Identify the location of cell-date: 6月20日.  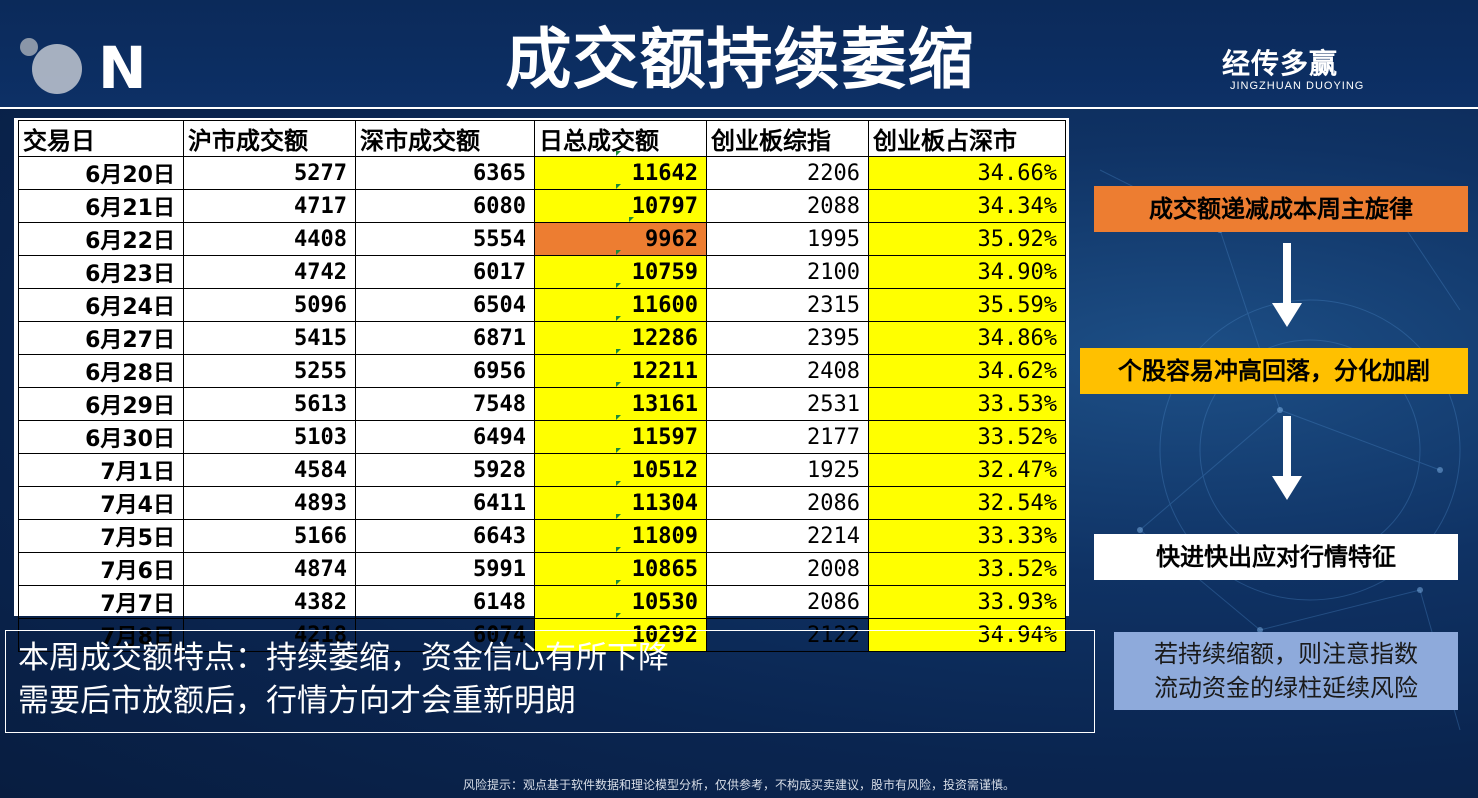
(101, 173).